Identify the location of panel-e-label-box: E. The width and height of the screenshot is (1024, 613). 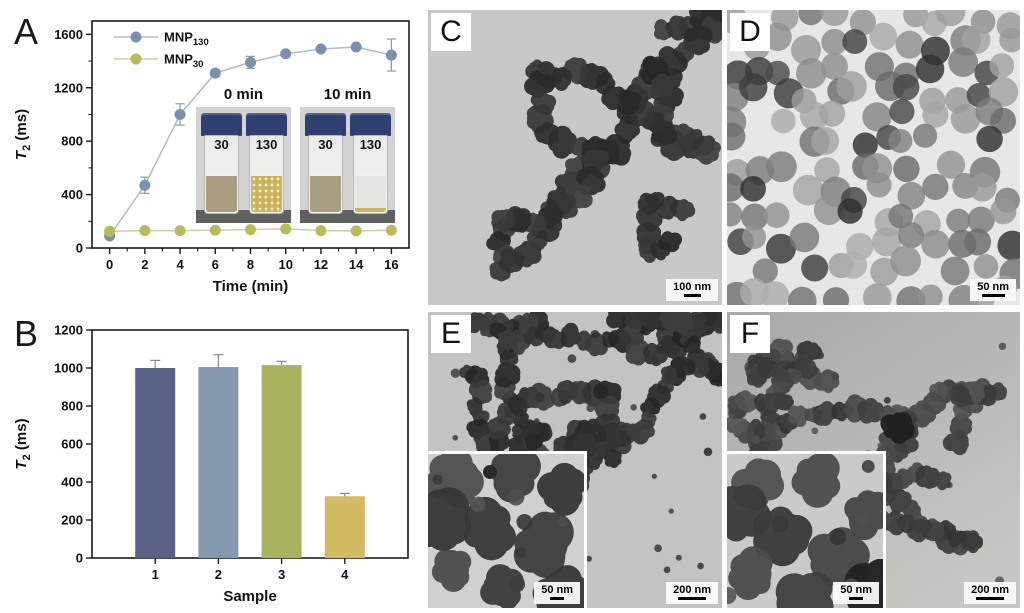
(451, 334).